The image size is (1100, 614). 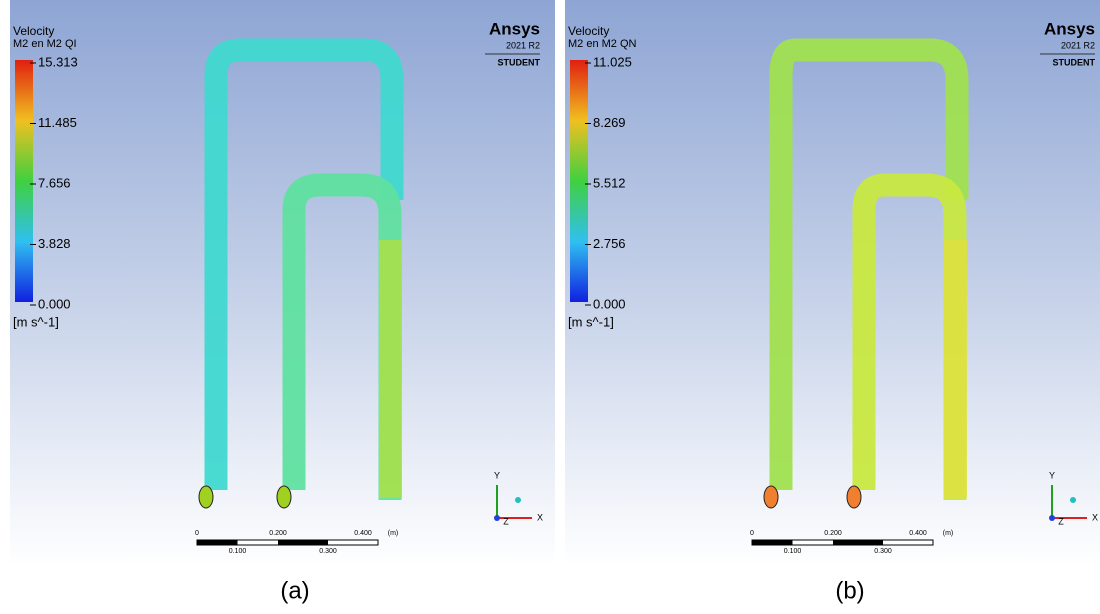 I want to click on legend-subtitle: M2 en M2 QI, so click(x=45, y=44).